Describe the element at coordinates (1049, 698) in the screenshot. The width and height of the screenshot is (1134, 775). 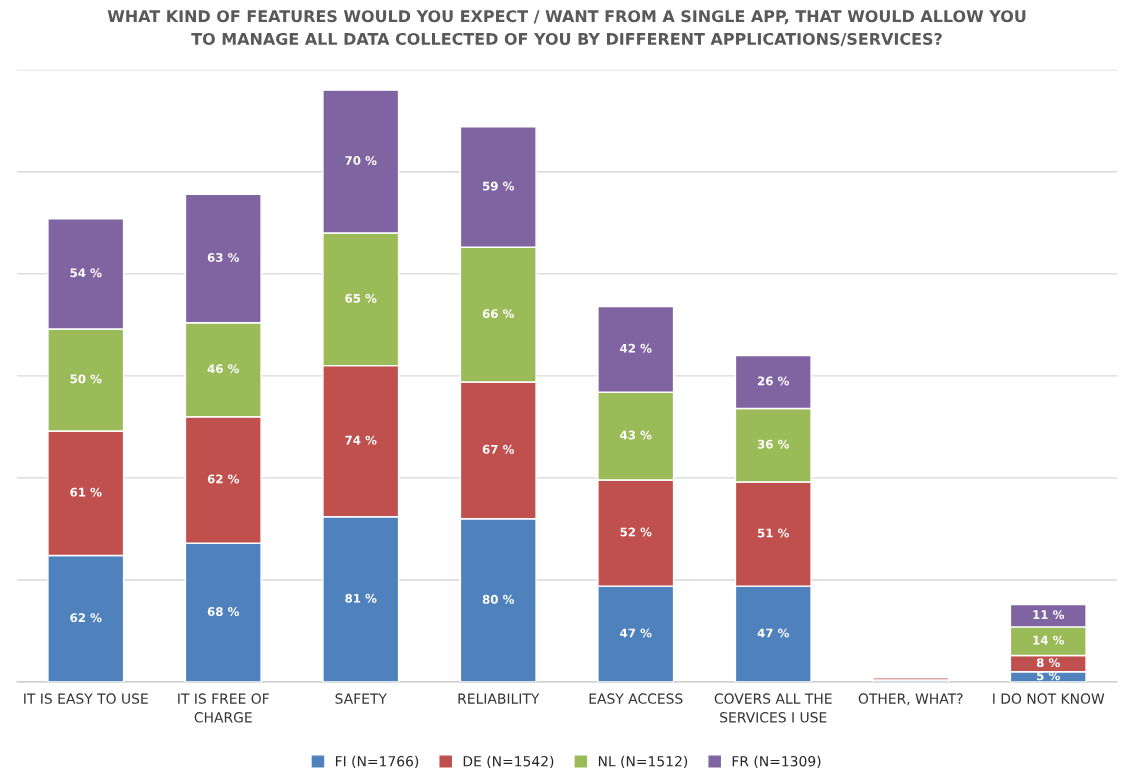
I see `x-tick-label: I DO NOT KNOW` at that location.